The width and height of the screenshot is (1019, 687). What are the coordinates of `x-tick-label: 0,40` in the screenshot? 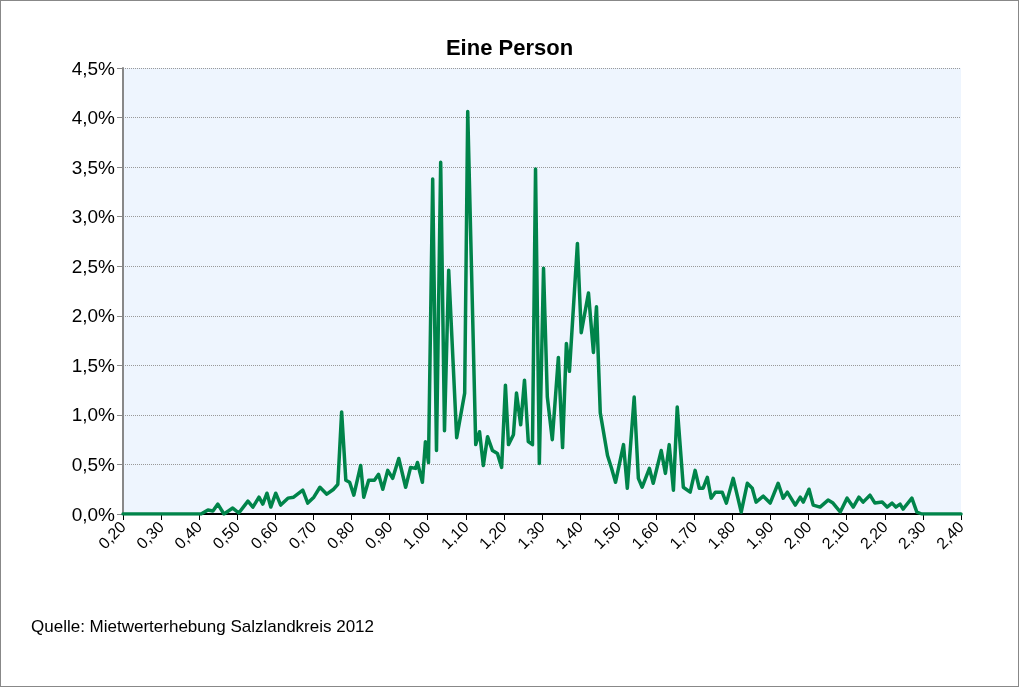 It's located at (188, 535).